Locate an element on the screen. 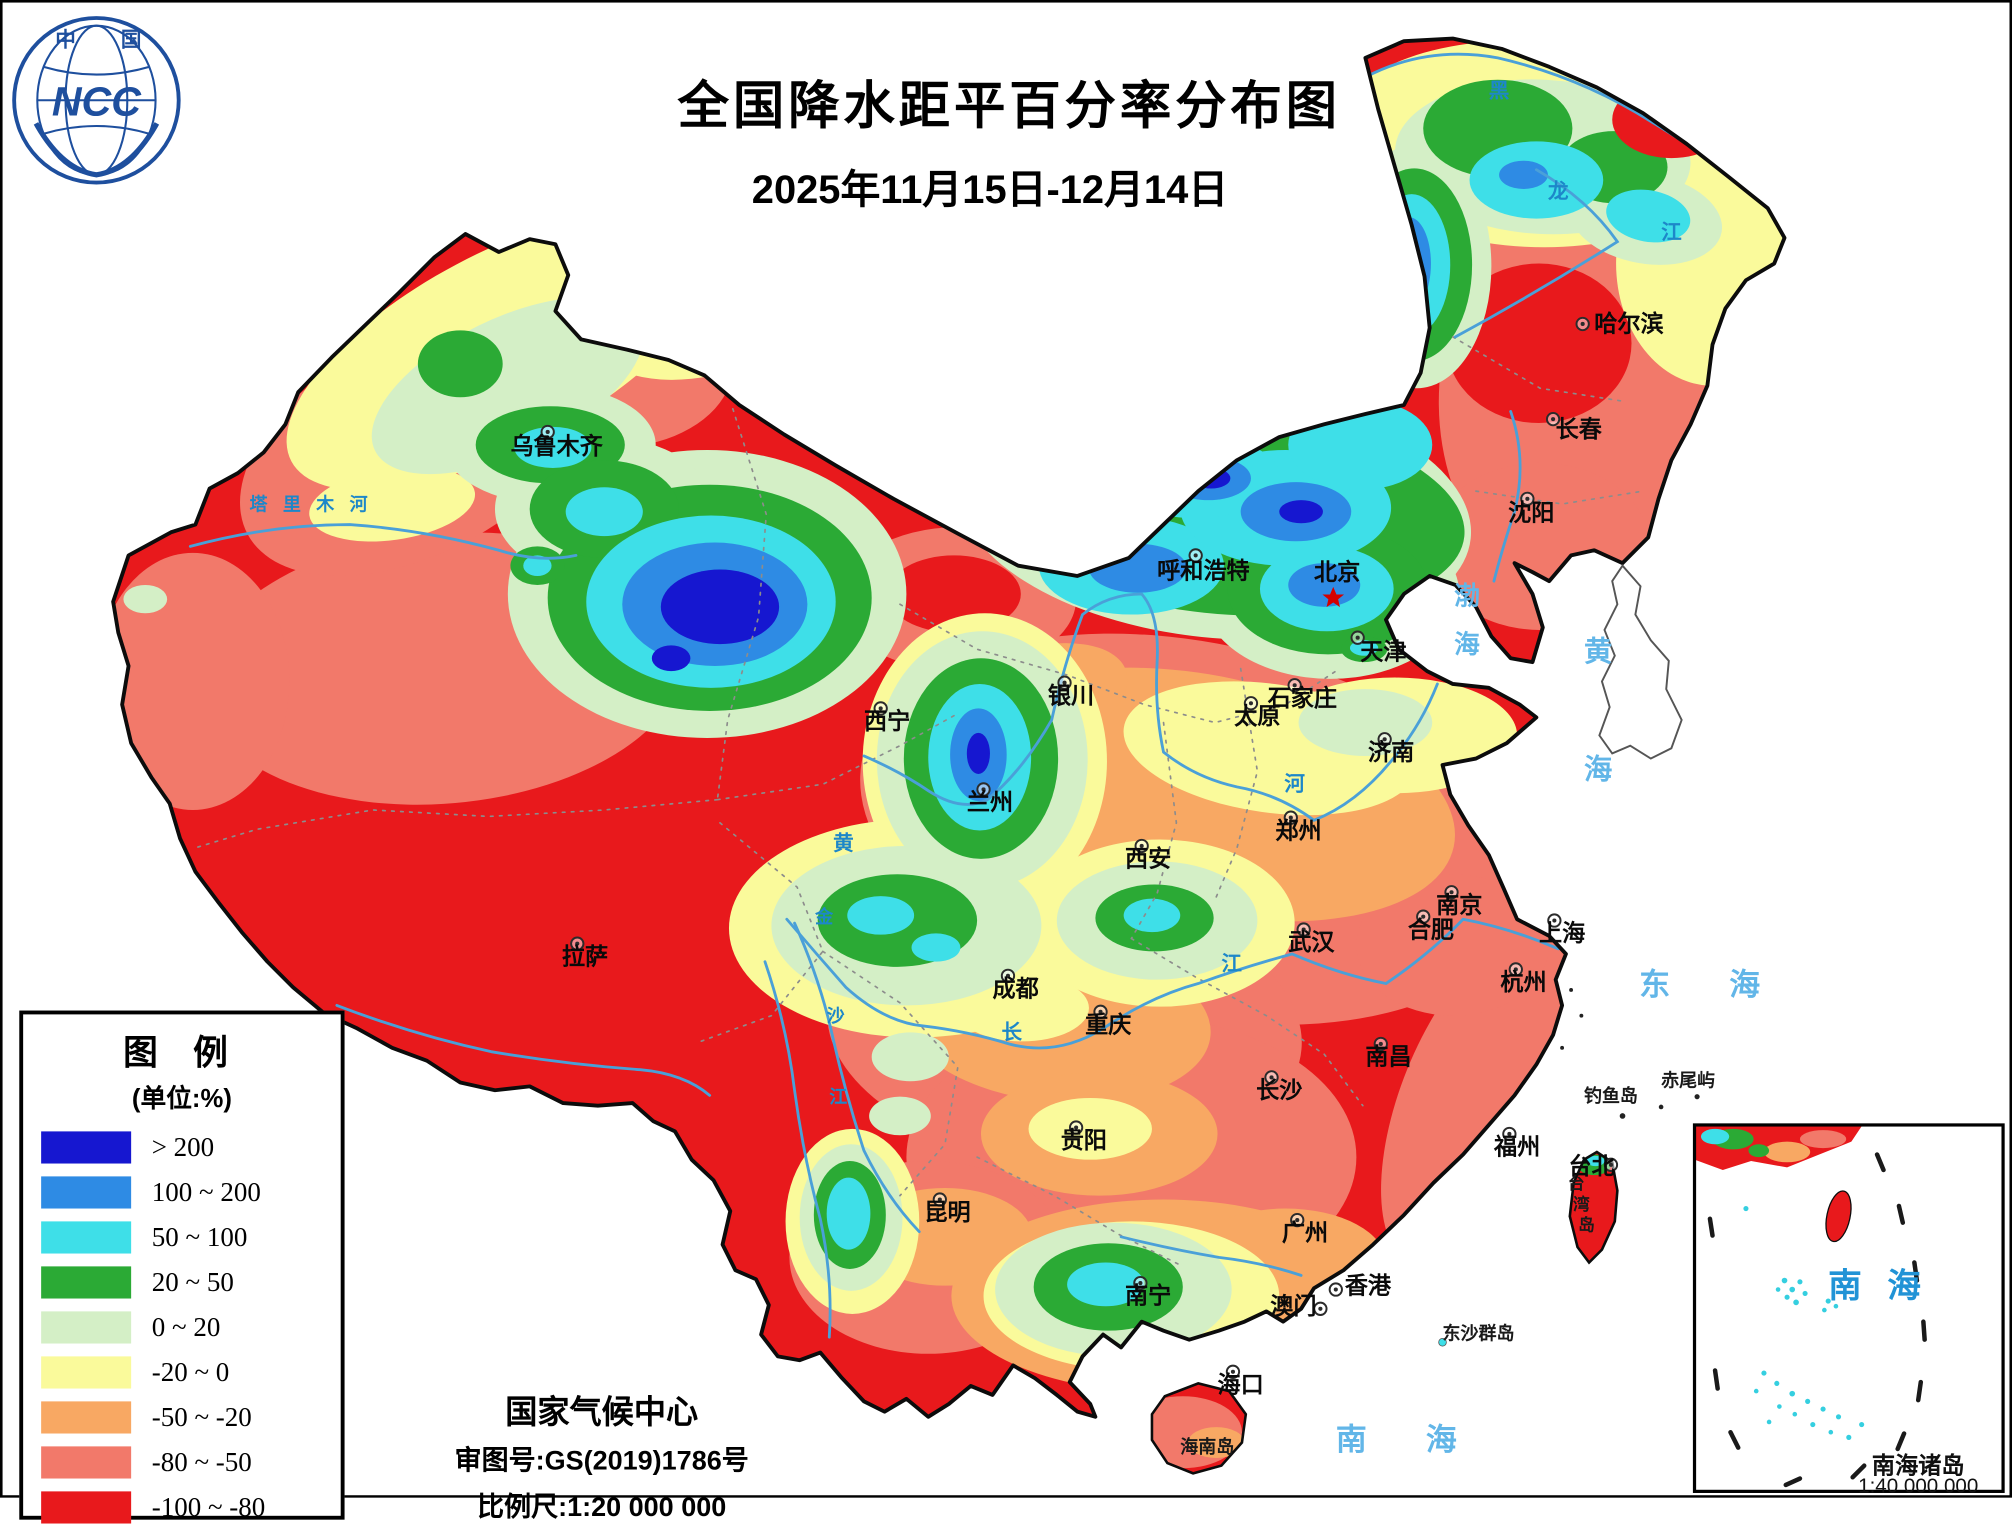 The width and height of the screenshot is (2012, 1531). city-label: 南昌 is located at coordinates (1388, 1057).